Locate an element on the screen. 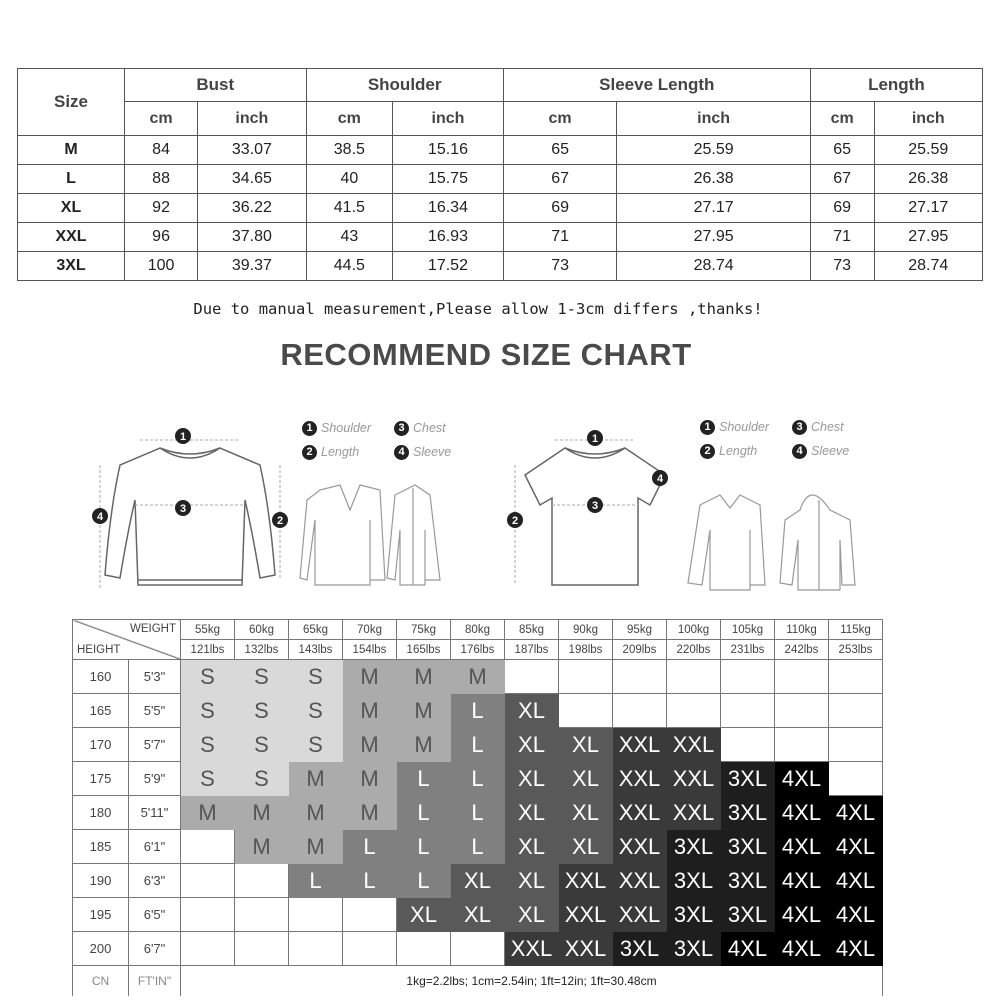 This screenshot has width=1000, height=1000. value-cell: 25.59 is located at coordinates (928, 150).